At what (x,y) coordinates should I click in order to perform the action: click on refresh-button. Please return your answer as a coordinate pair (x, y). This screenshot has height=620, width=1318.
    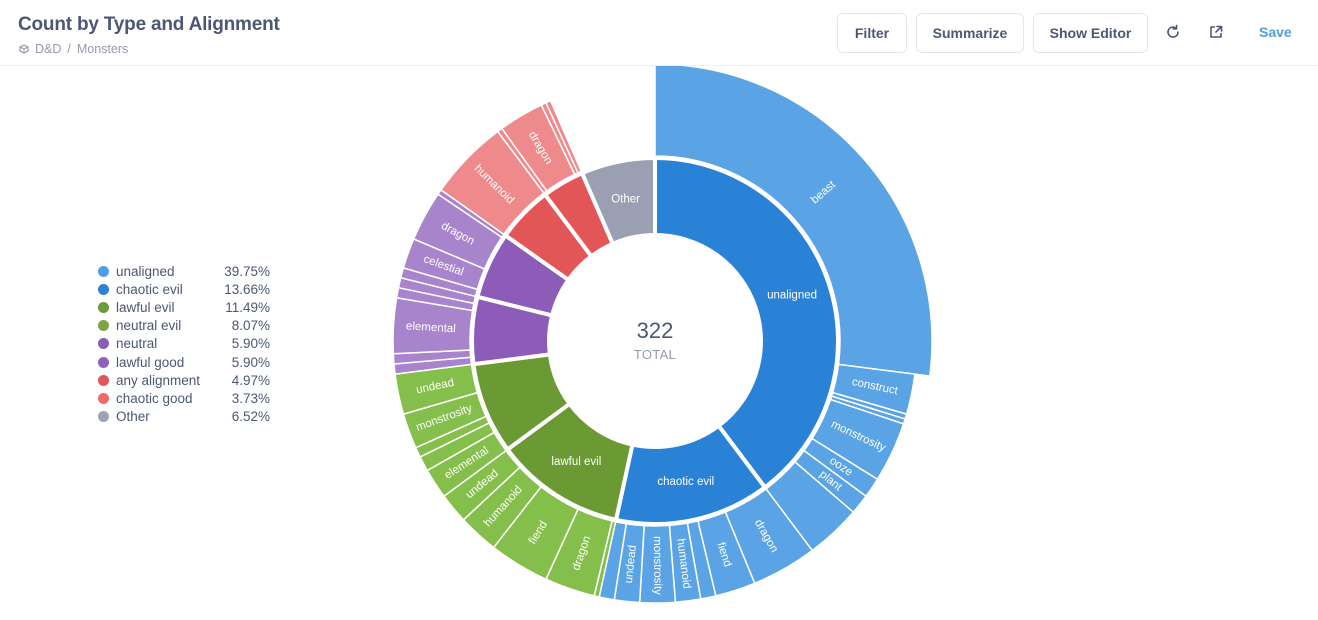
    Looking at the image, I should click on (1173, 32).